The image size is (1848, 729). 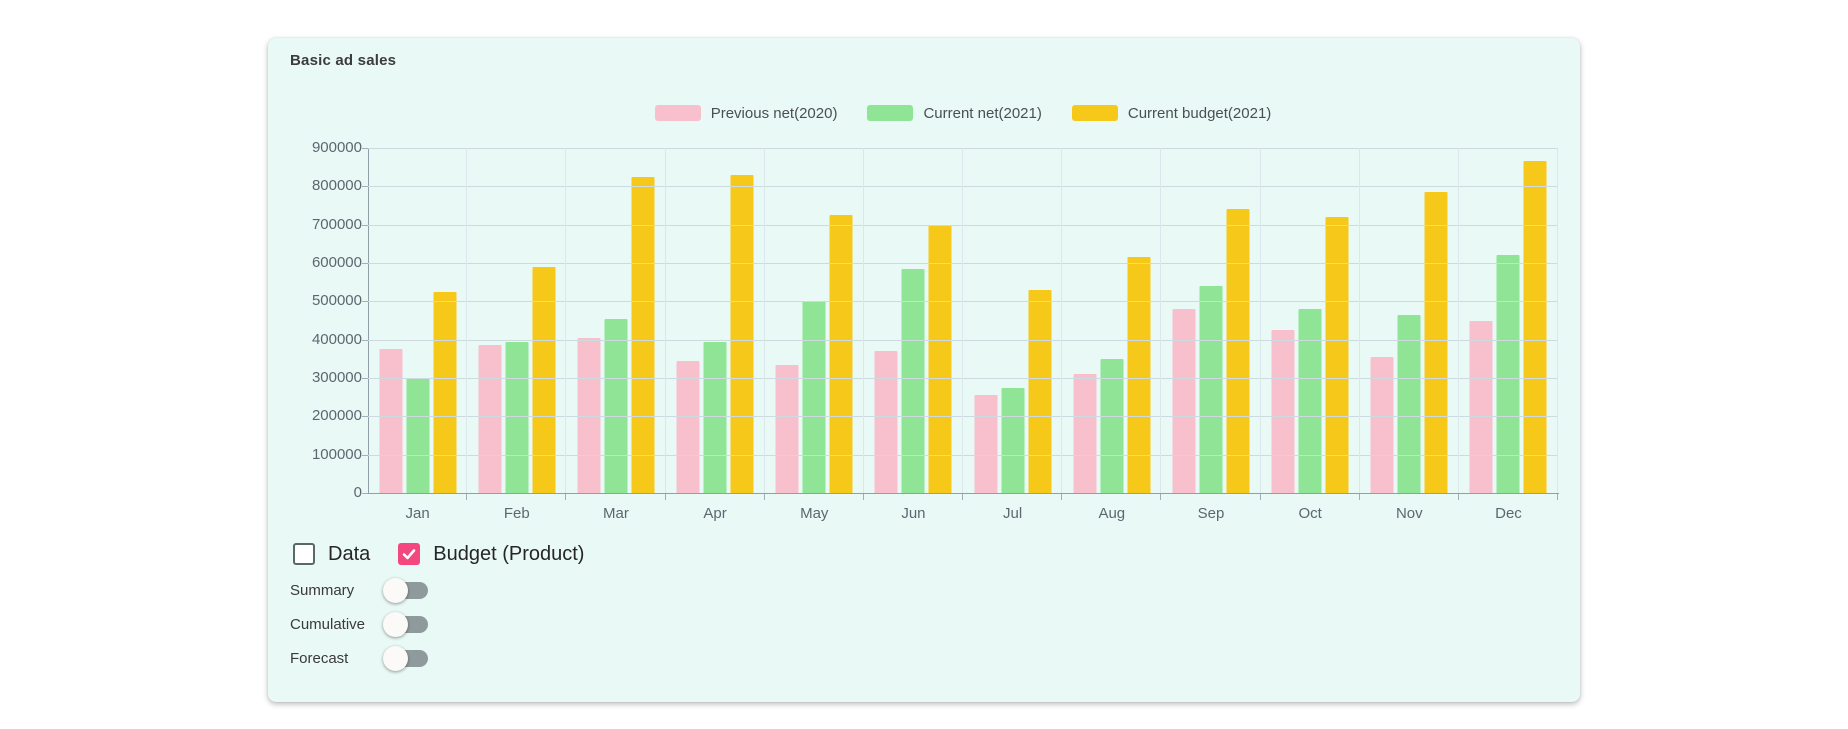 What do you see at coordinates (745, 113) in the screenshot?
I see `legend-item-previous-net-2020-: Previous net(2020)` at bounding box center [745, 113].